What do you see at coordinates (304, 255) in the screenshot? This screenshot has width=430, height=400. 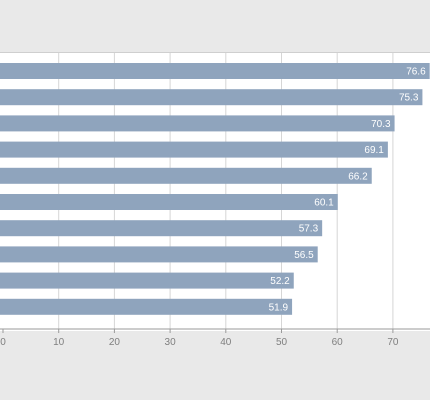 I see `bar-value-label-7: 56.5` at bounding box center [304, 255].